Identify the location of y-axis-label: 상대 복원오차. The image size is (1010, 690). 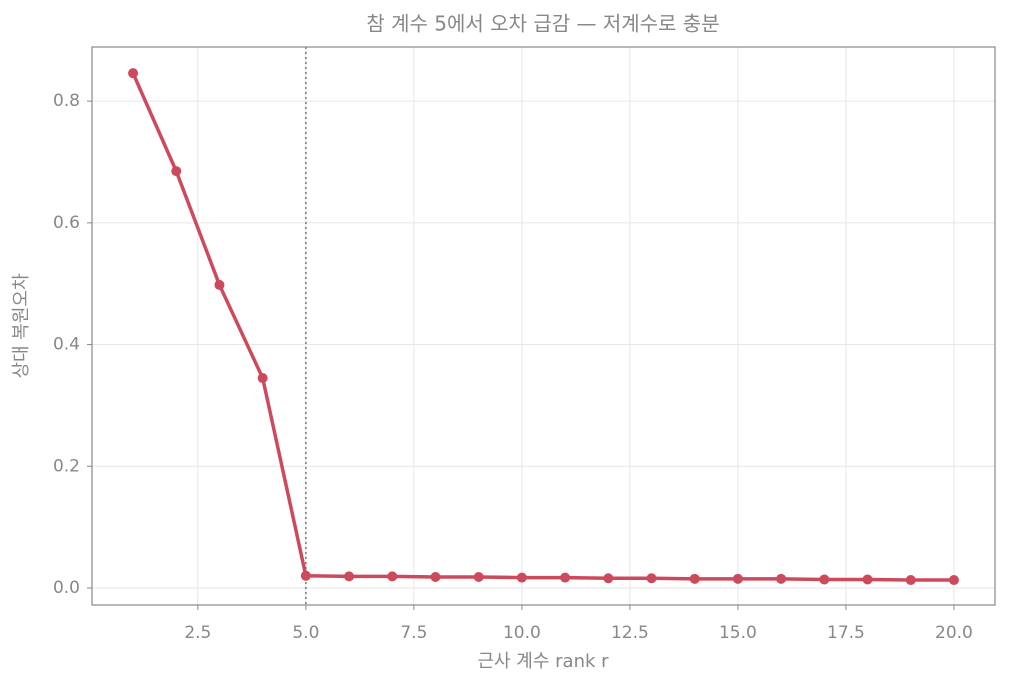
(21, 326).